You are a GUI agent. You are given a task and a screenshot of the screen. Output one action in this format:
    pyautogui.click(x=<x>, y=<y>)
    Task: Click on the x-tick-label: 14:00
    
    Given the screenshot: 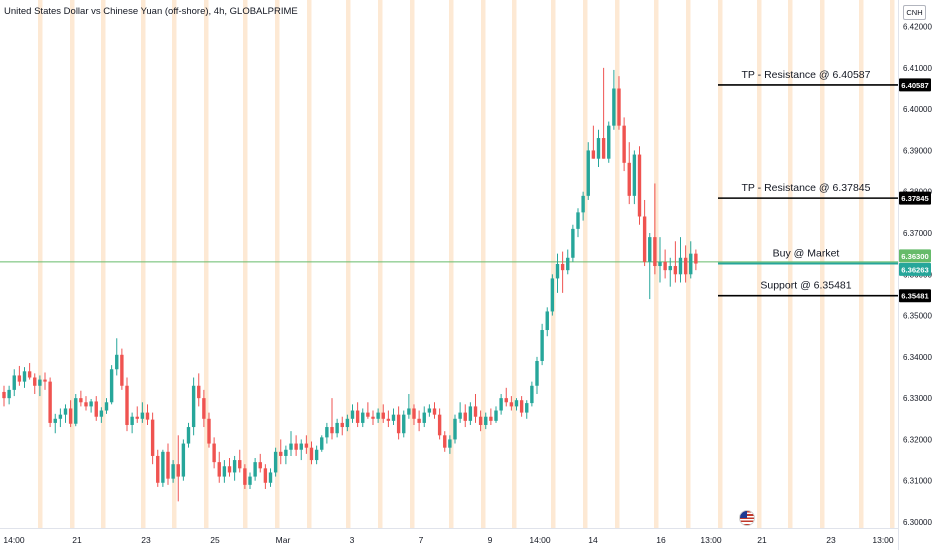 What is the action you would take?
    pyautogui.click(x=540, y=540)
    